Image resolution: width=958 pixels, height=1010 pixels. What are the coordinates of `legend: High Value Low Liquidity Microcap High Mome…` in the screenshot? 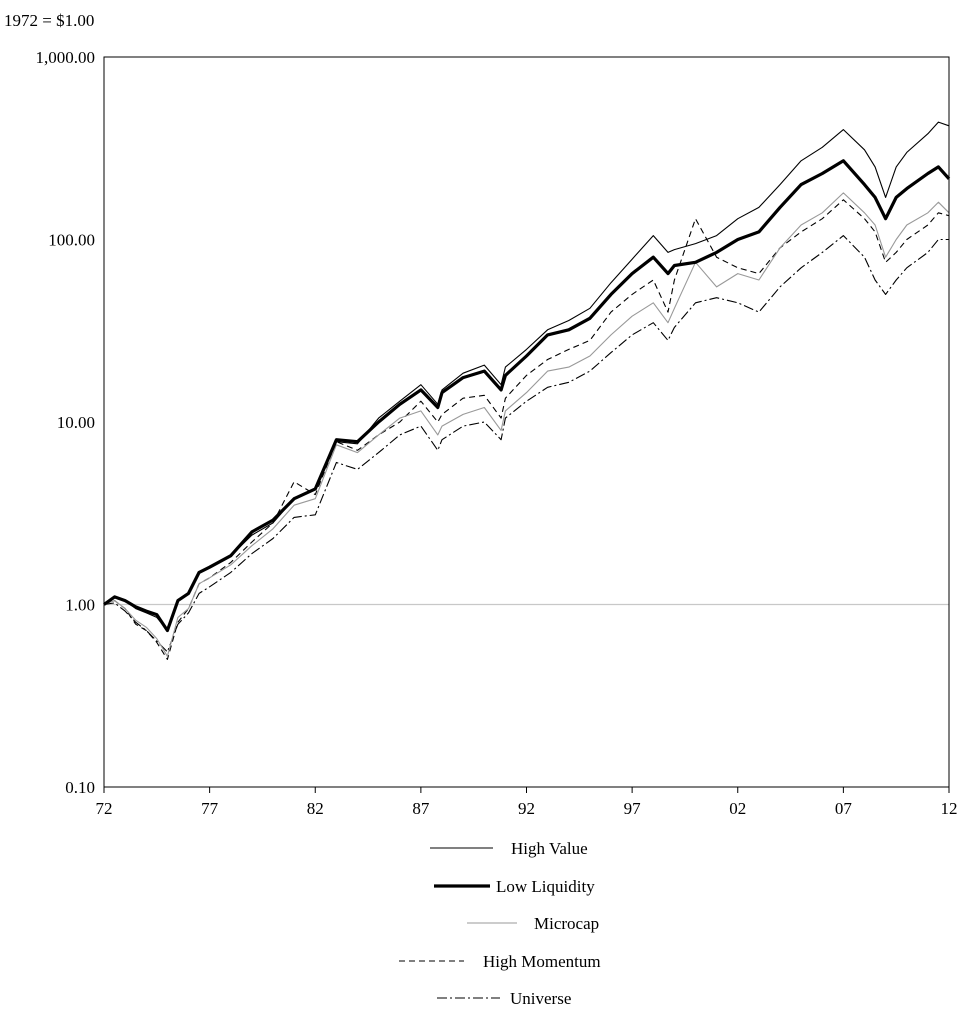 It's located at (500, 923).